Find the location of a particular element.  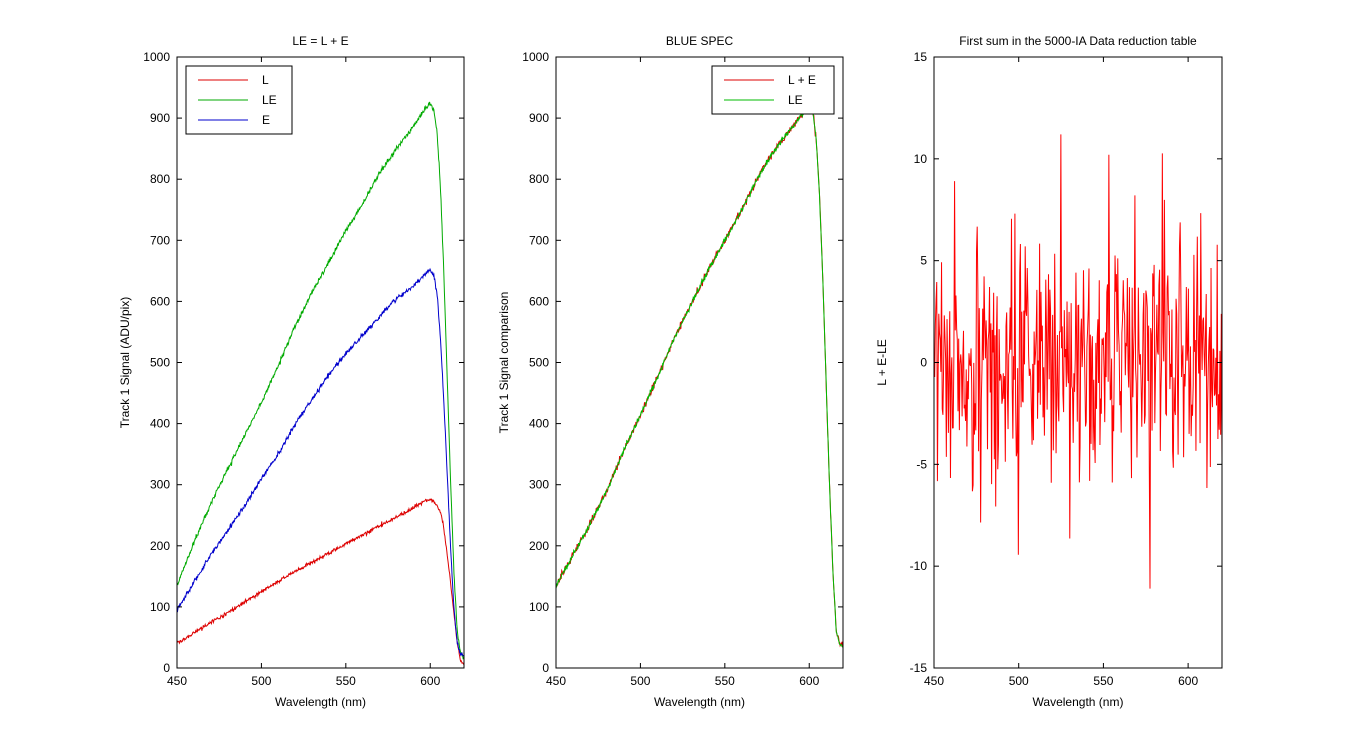

y-tick-label: -15 is located at coordinates (919, 668).